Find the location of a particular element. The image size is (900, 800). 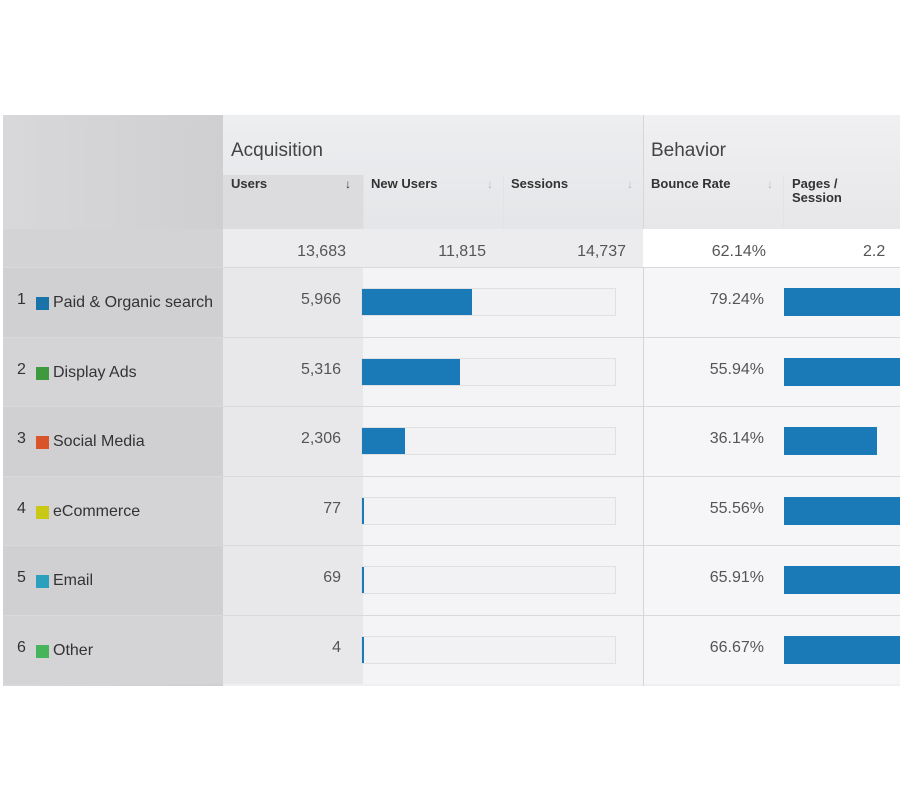

new-users-column-header: New Users is located at coordinates (426, 184).